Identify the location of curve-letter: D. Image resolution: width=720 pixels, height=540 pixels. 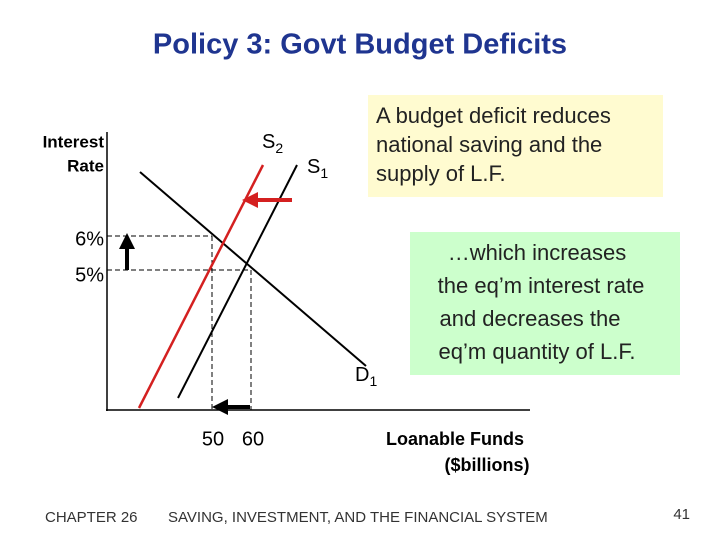
(362, 375).